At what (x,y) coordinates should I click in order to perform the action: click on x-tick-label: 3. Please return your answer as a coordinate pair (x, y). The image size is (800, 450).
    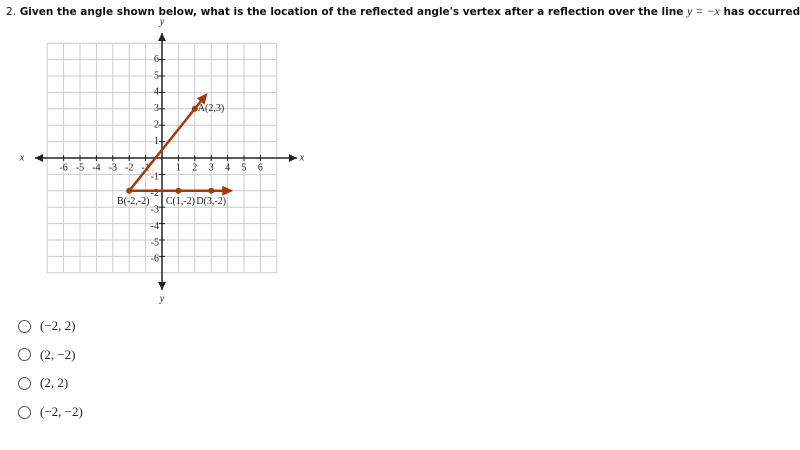
    Looking at the image, I should click on (211, 167).